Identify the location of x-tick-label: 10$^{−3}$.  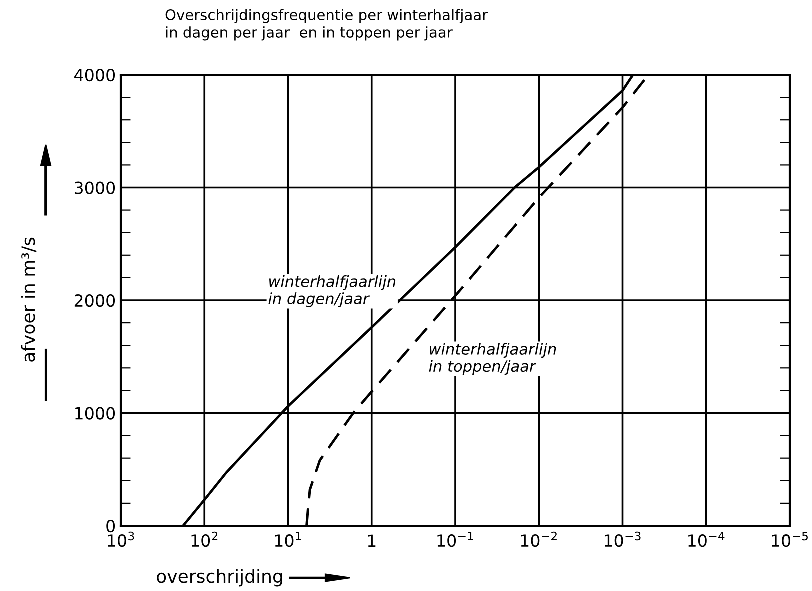
(622, 540).